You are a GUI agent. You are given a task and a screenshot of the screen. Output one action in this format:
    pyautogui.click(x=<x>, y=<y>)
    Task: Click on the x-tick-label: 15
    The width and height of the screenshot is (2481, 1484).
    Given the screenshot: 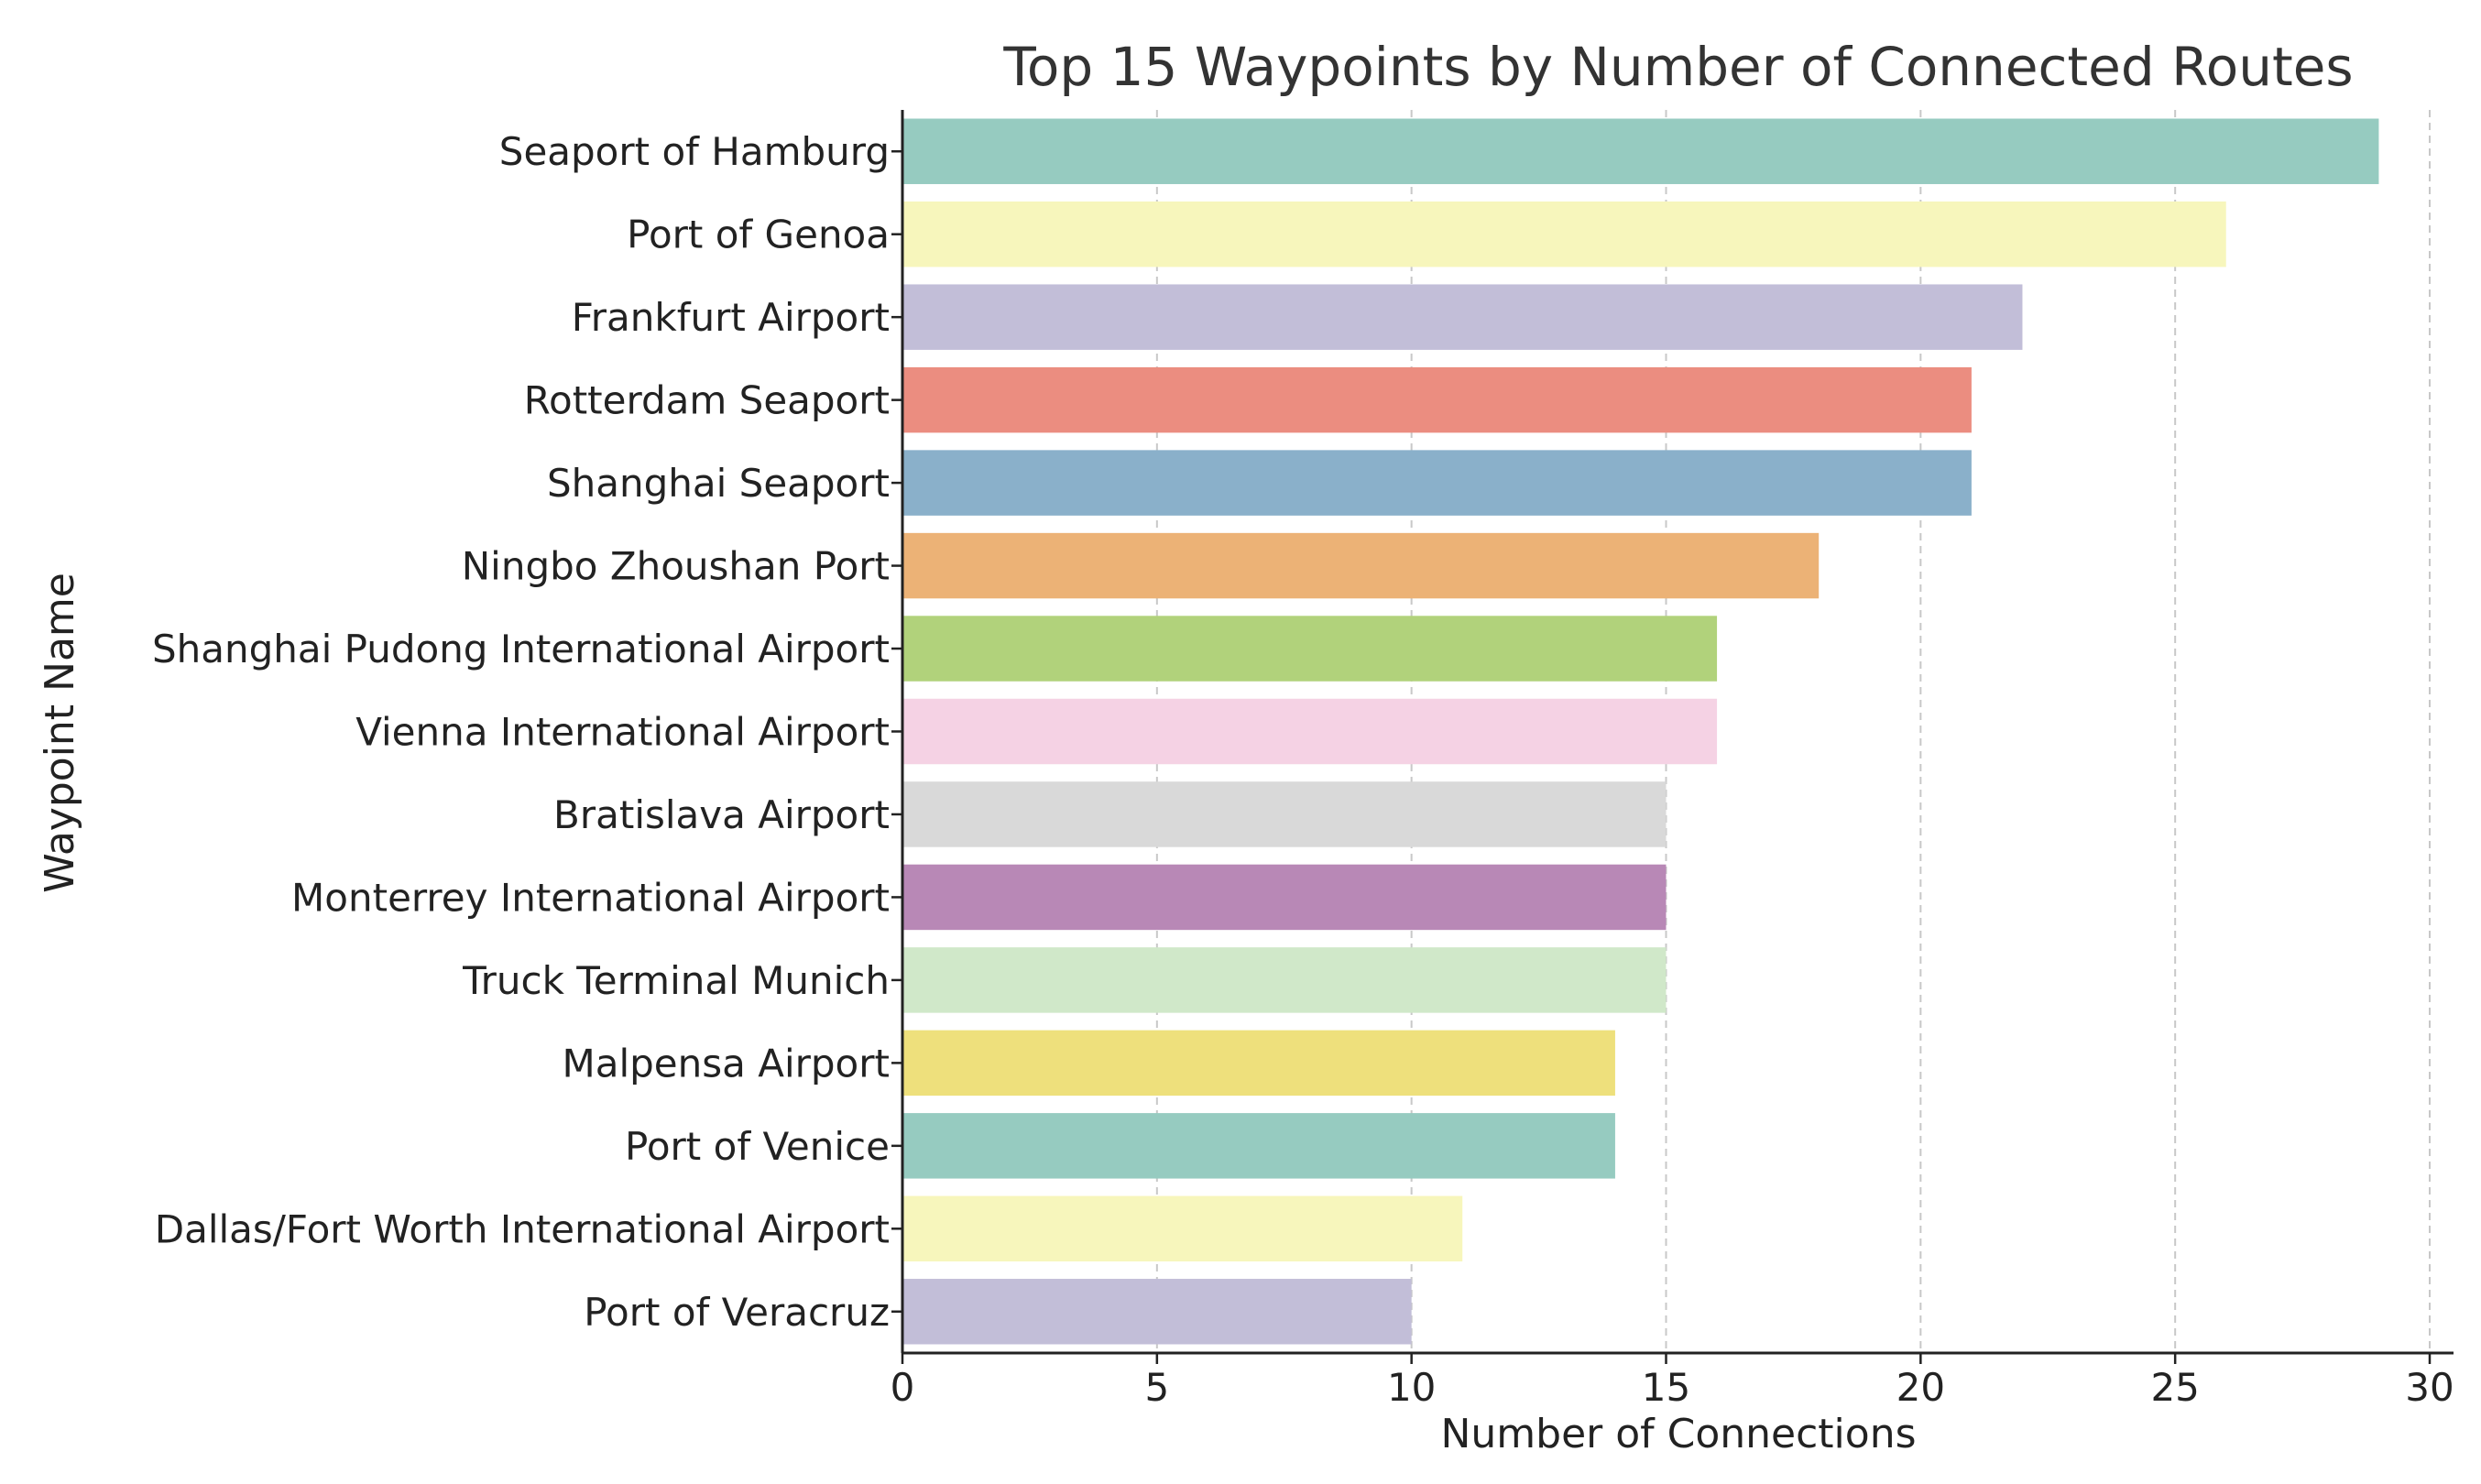 What is the action you would take?
    pyautogui.click(x=1666, y=1387)
    